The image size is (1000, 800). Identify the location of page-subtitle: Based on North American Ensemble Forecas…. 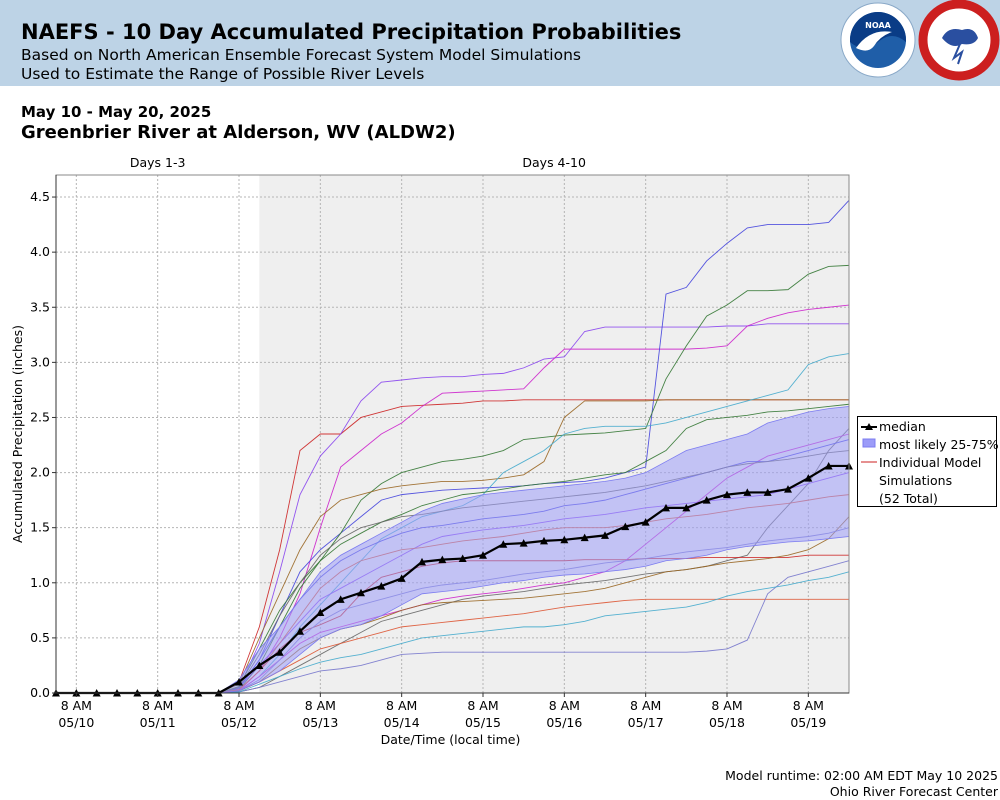
(301, 55).